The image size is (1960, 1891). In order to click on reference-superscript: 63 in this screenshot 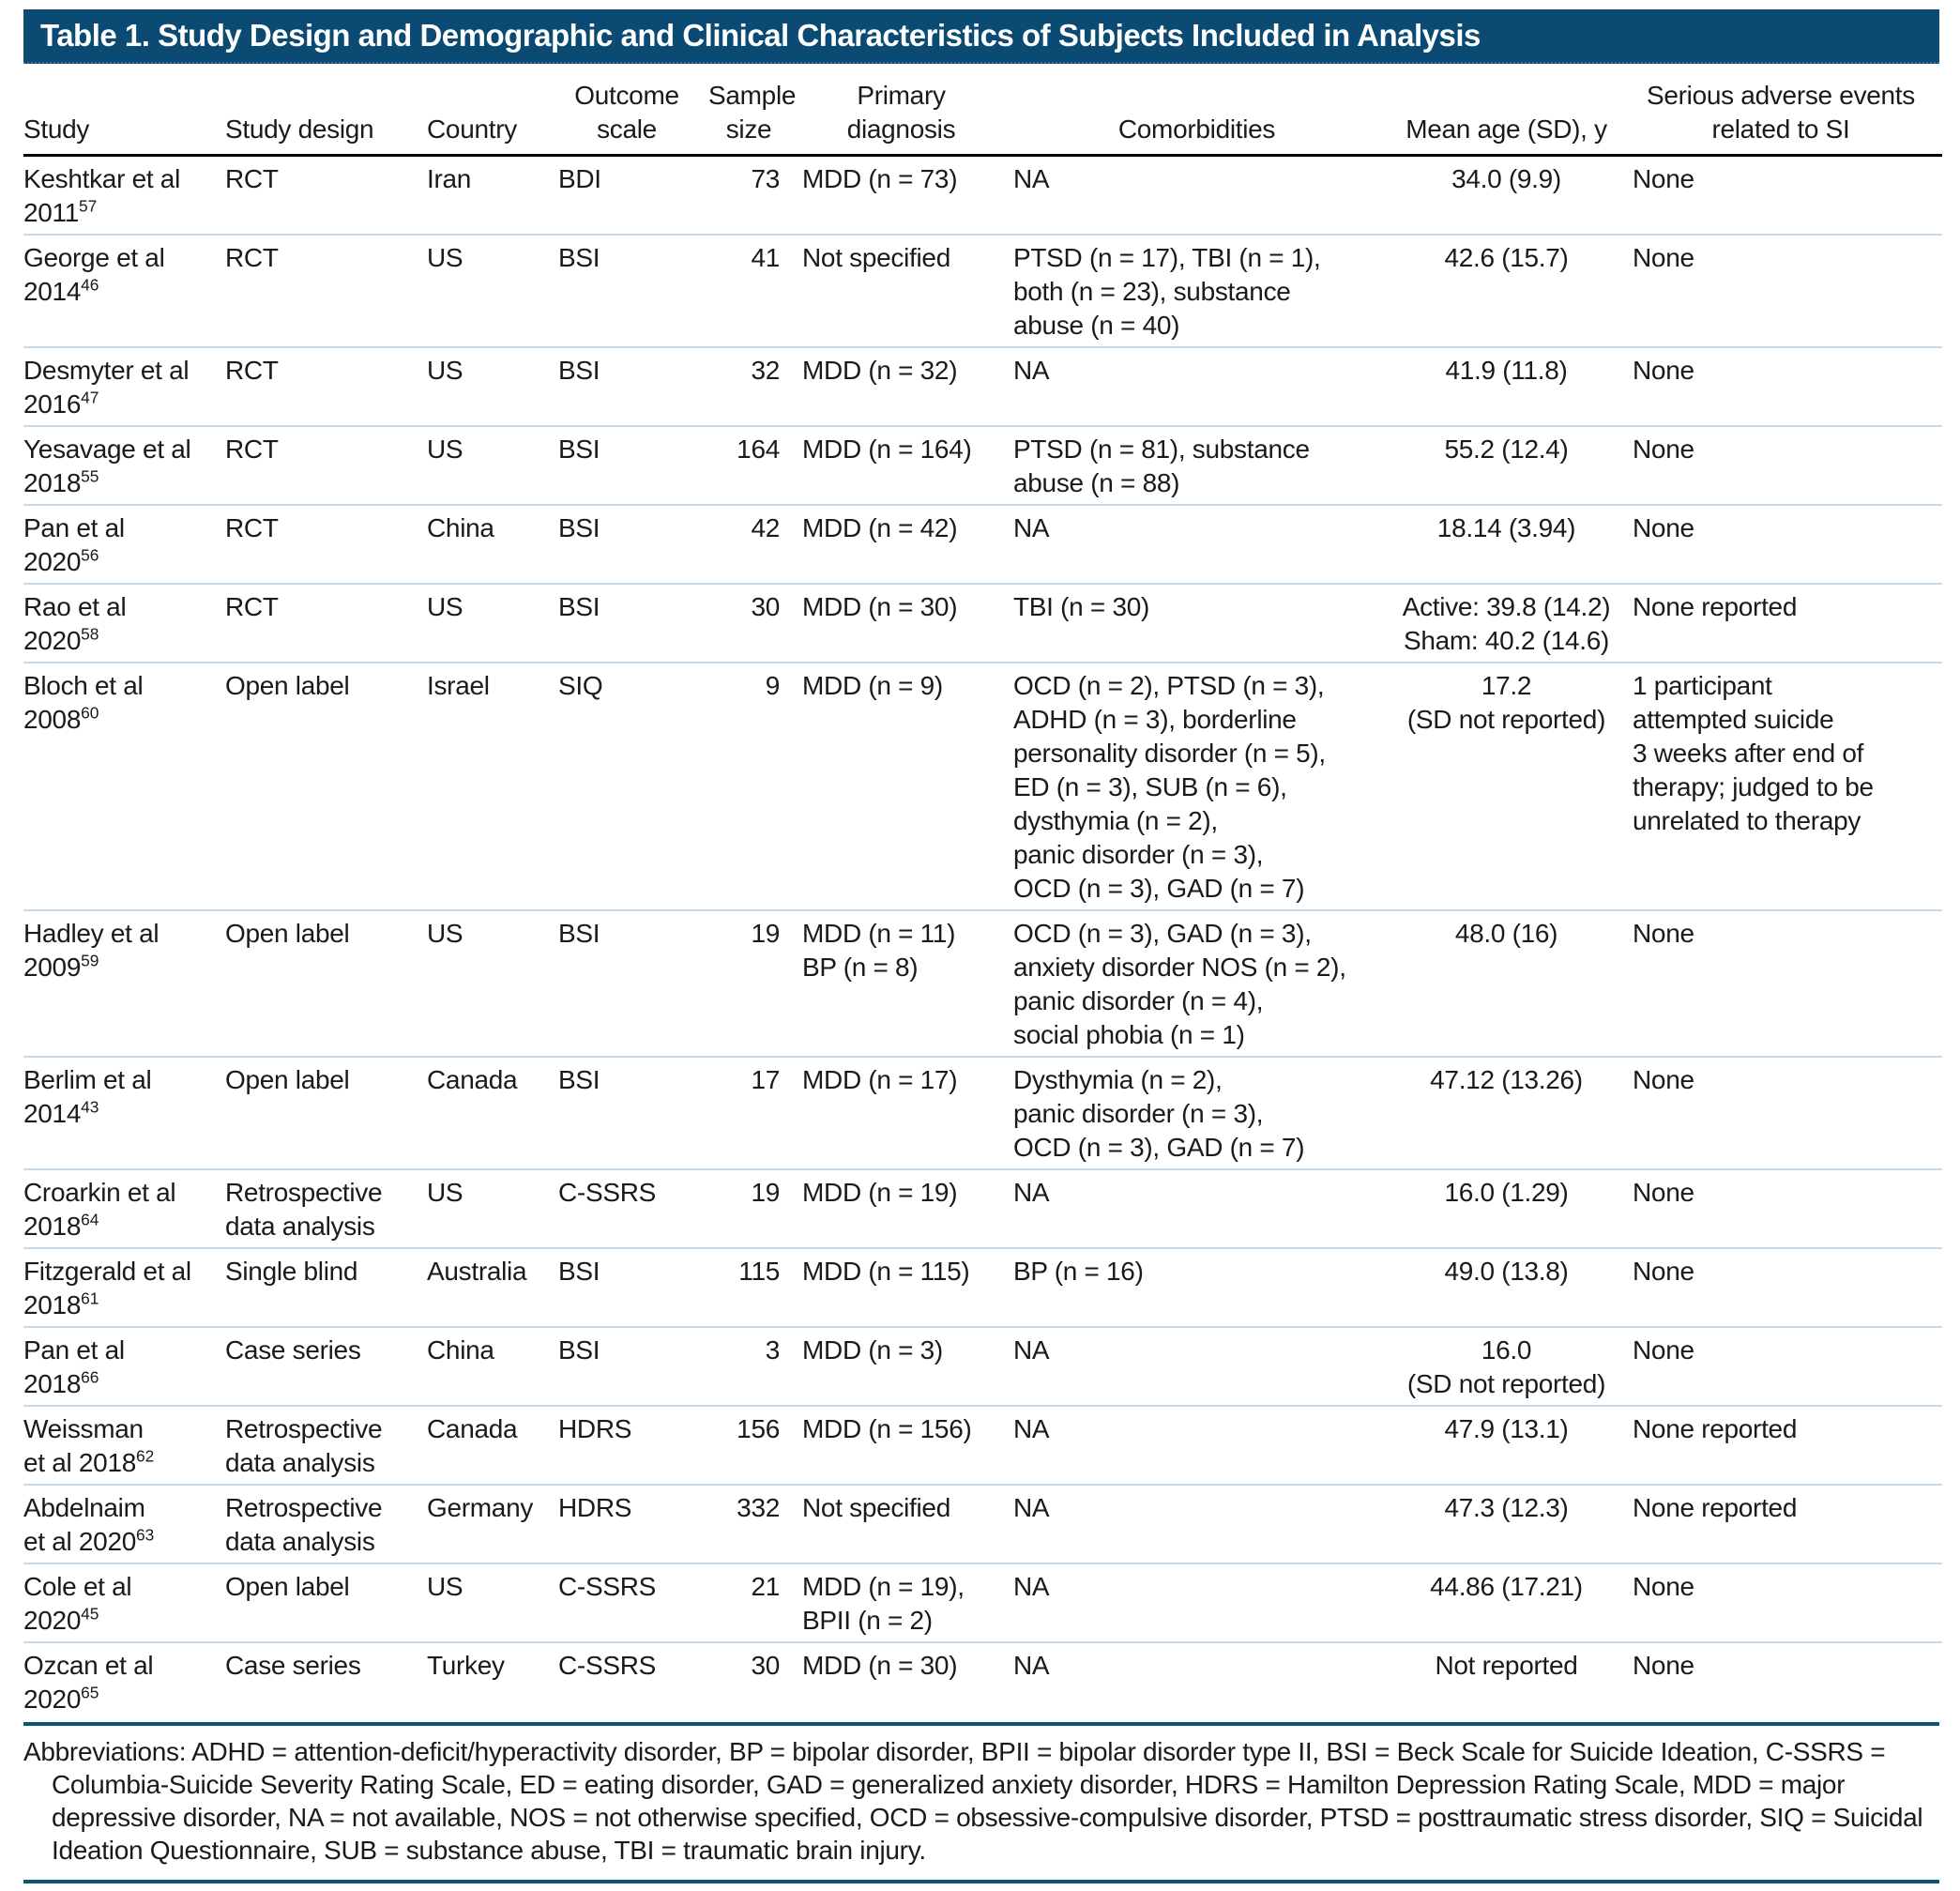, I will do `click(145, 1535)`.